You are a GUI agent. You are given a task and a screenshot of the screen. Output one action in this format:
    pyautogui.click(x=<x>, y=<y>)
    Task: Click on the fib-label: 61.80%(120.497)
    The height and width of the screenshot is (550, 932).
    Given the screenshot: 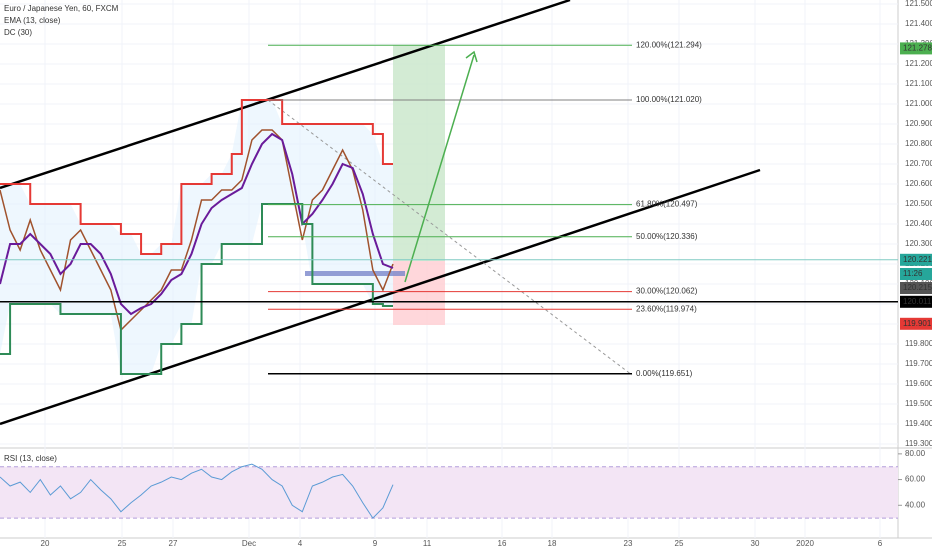 What is the action you would take?
    pyautogui.click(x=667, y=204)
    